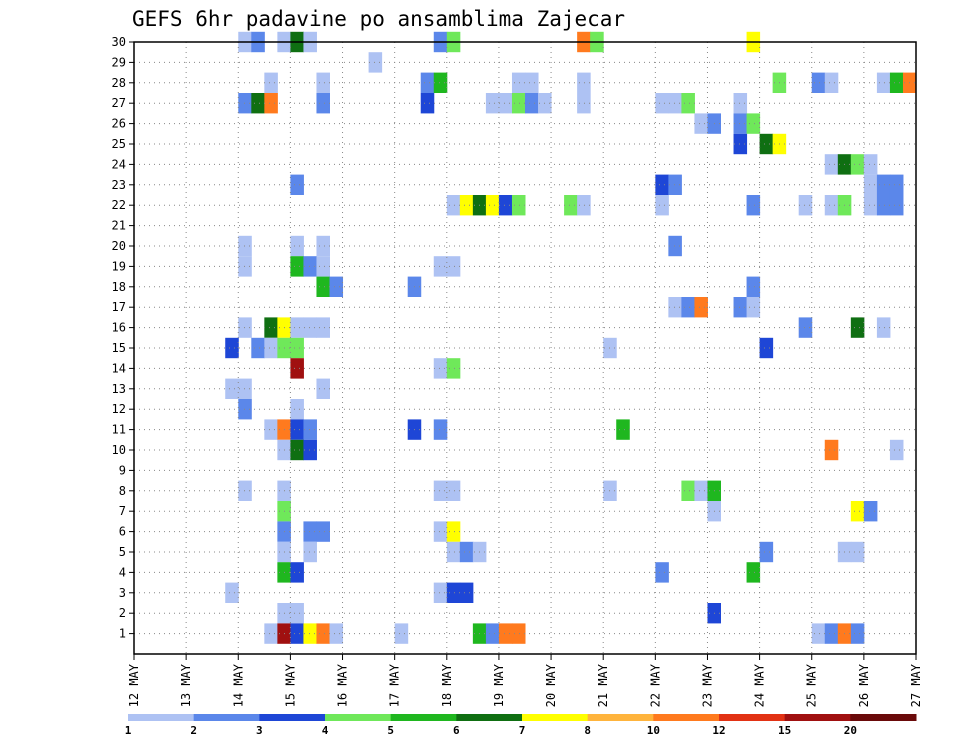  What do you see at coordinates (812, 685) in the screenshot?
I see `x-tick-label: 25 MAY` at bounding box center [812, 685].